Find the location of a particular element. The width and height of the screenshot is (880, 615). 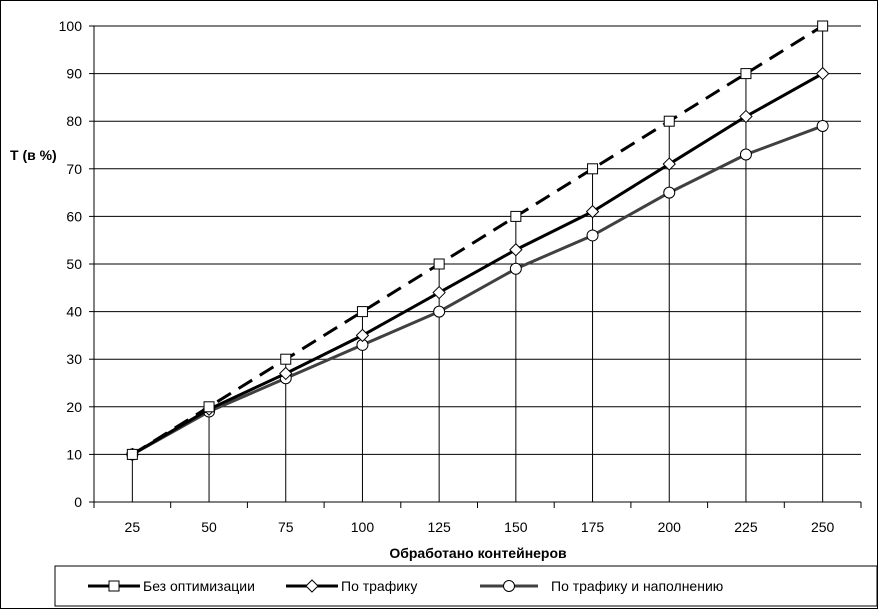

x-tick-label-250: 250 is located at coordinates (823, 527).